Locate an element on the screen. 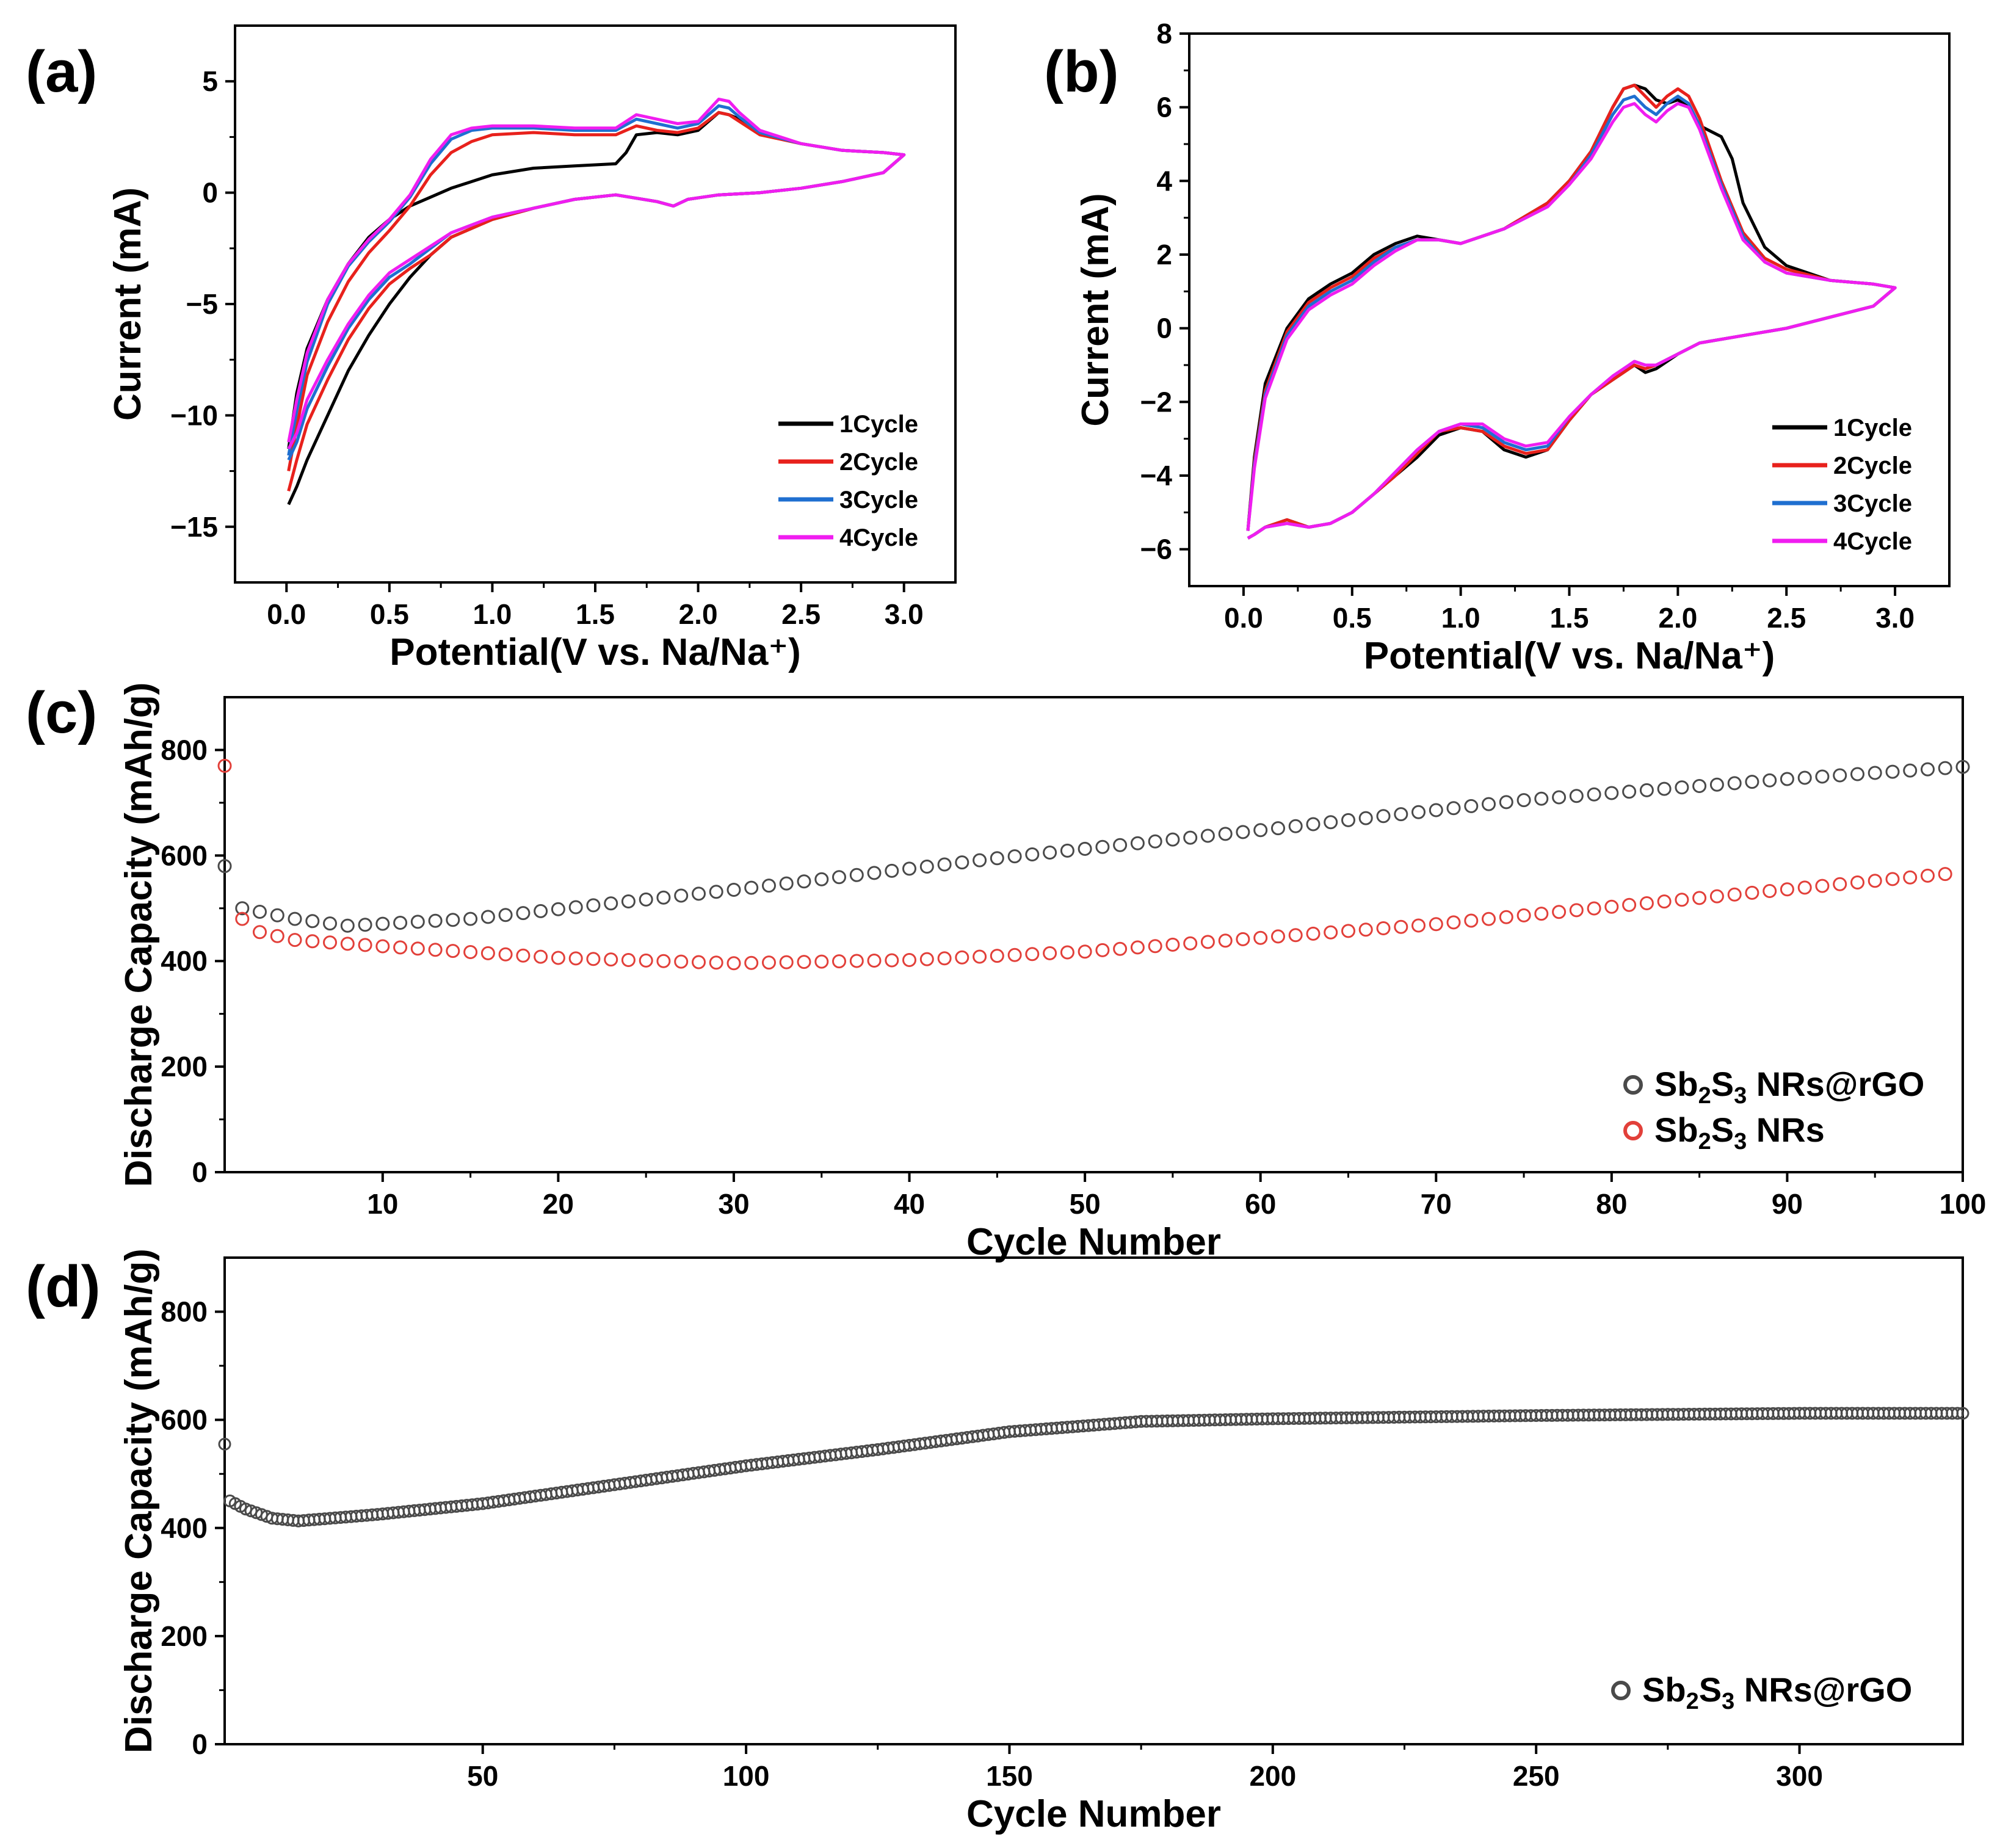  y-tick-label-b: −2 is located at coordinates (1156, 402).